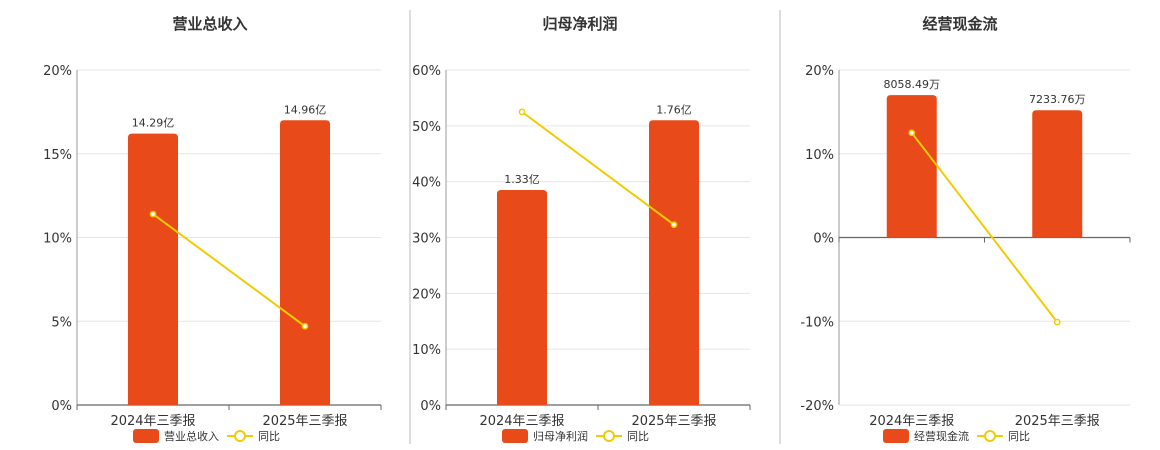  What do you see at coordinates (426, 71) in the screenshot?
I see `y-tick-label: 60%` at bounding box center [426, 71].